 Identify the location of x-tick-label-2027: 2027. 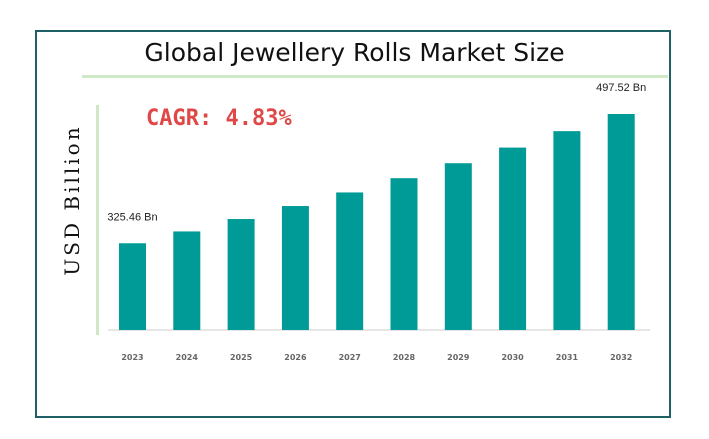
(350, 357).